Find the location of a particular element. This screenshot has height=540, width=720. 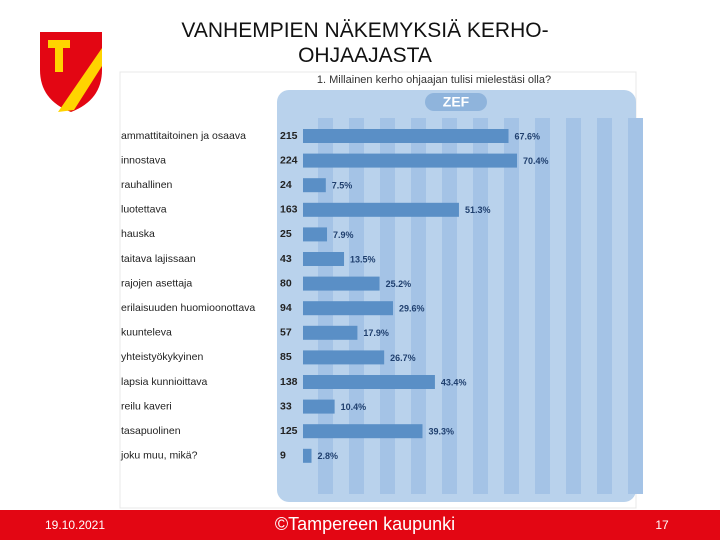

value-label: 25.2% is located at coordinates (399, 284).